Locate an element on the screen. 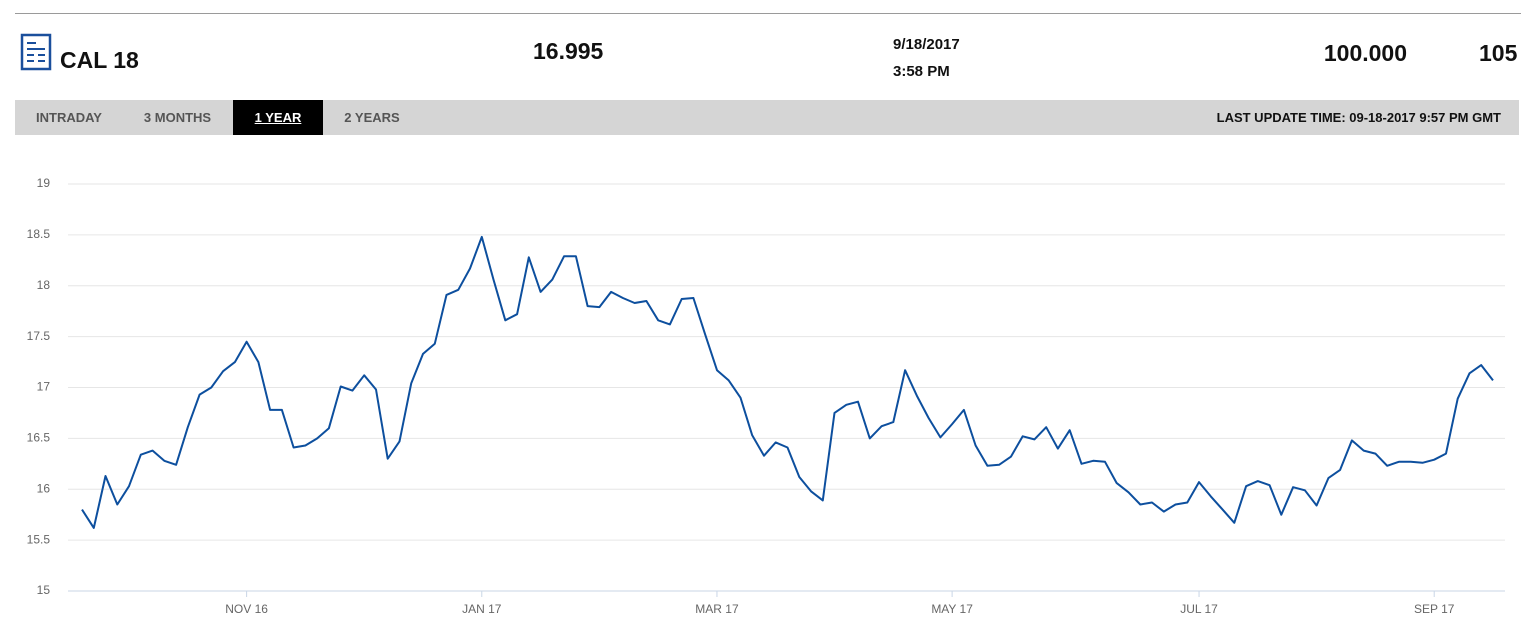  price: 16.995 is located at coordinates (568, 51).